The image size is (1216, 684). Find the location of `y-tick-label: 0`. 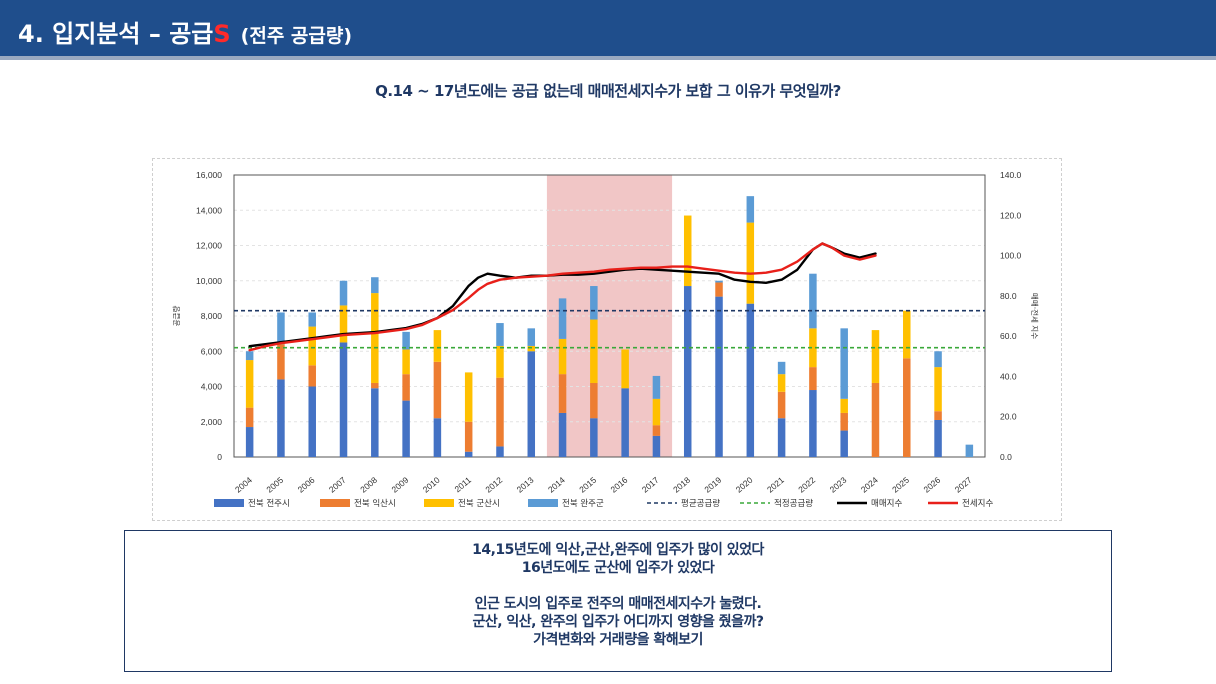

y-tick-label: 0 is located at coordinates (219, 457).